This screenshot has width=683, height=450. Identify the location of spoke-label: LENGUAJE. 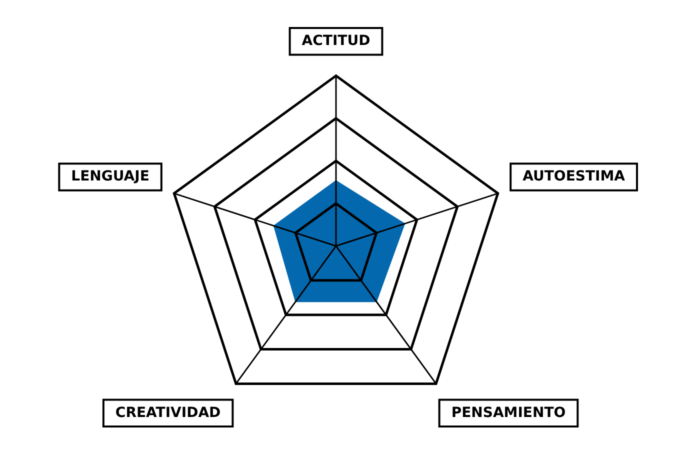
(110, 176).